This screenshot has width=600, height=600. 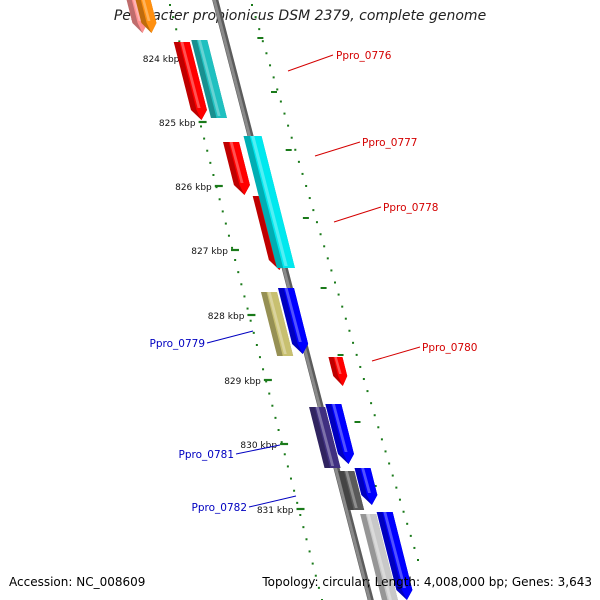 What do you see at coordinates (193, 188) in the screenshot?
I see `scale-tick-label: 826 kbp` at bounding box center [193, 188].